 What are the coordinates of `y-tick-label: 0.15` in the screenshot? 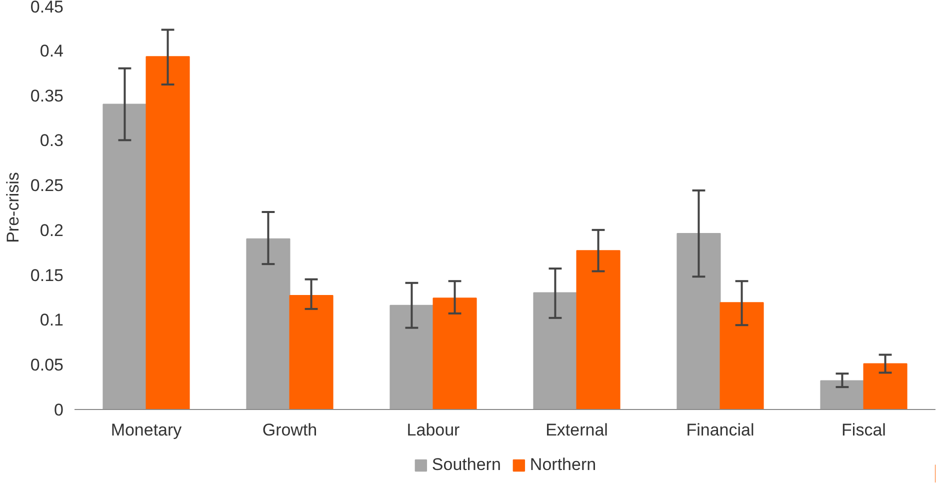 It's located at (47, 275).